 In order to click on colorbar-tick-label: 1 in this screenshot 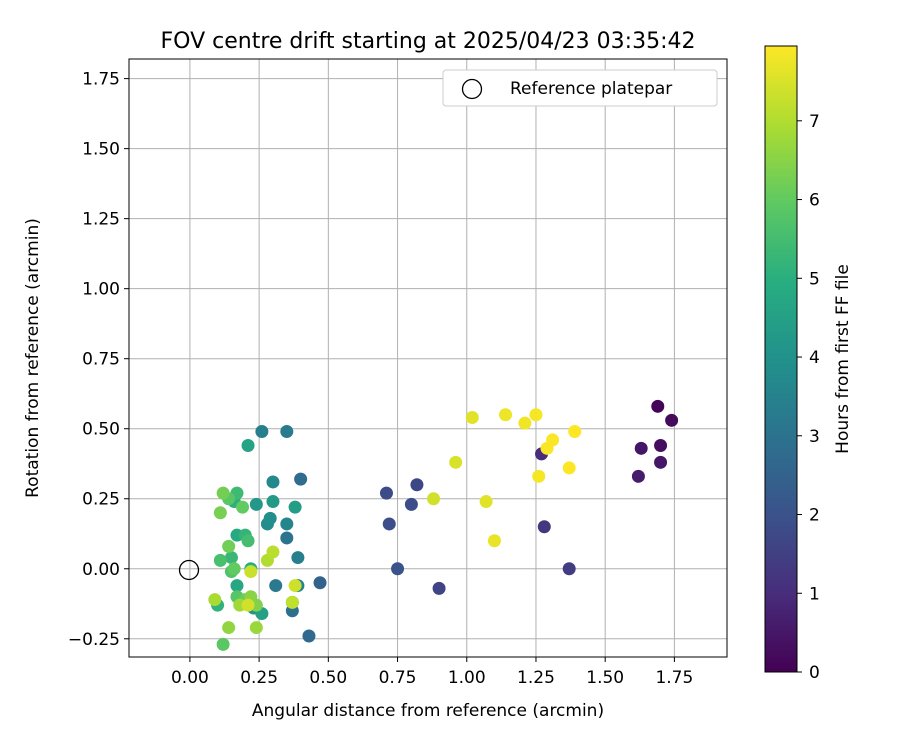, I will do `click(814, 594)`.